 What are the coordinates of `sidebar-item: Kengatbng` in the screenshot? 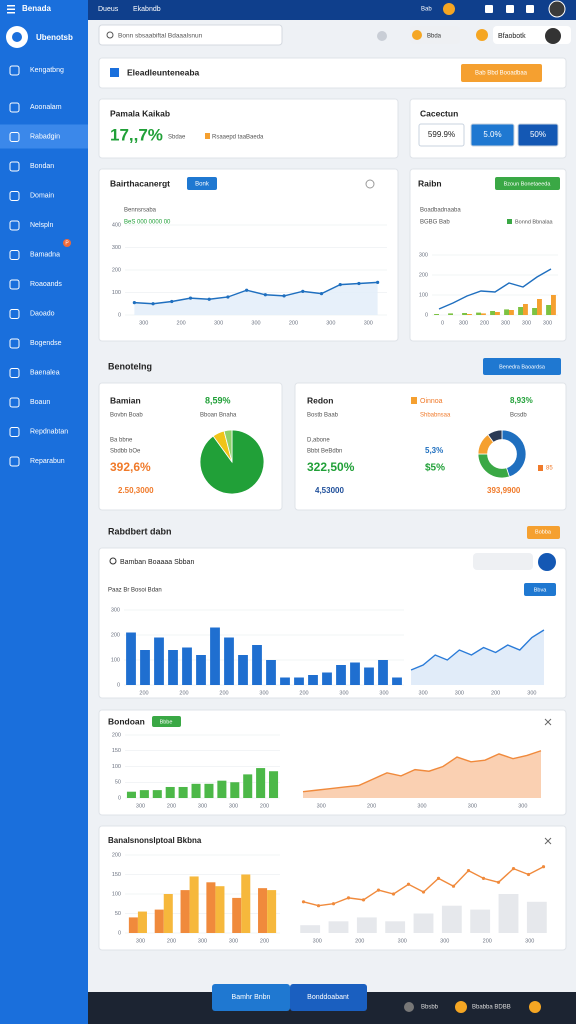 It's located at (47, 70).